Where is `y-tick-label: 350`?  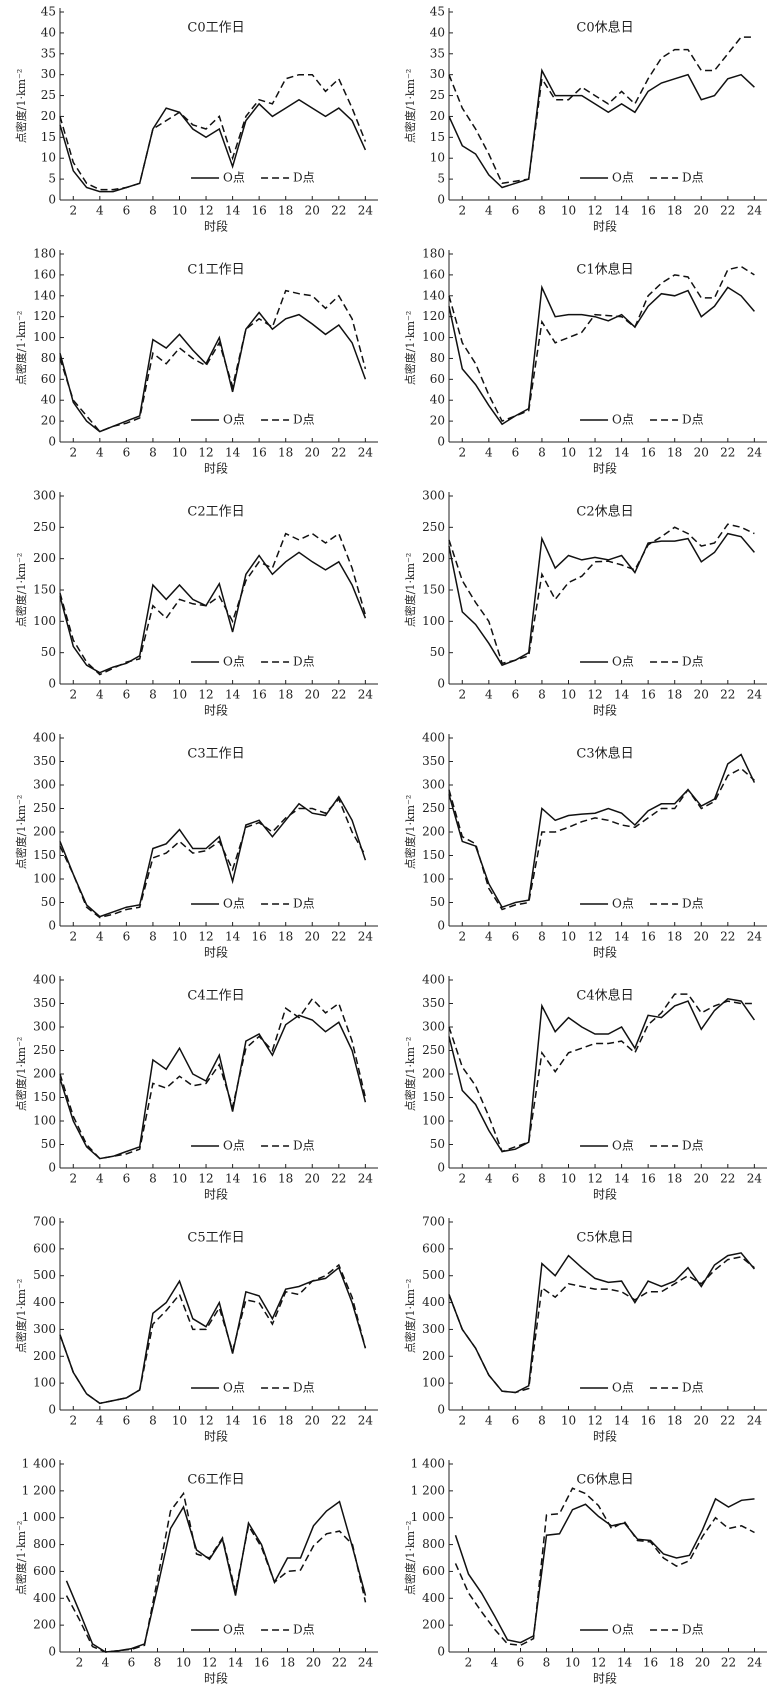
y-tick-label: 350 is located at coordinates (433, 761).